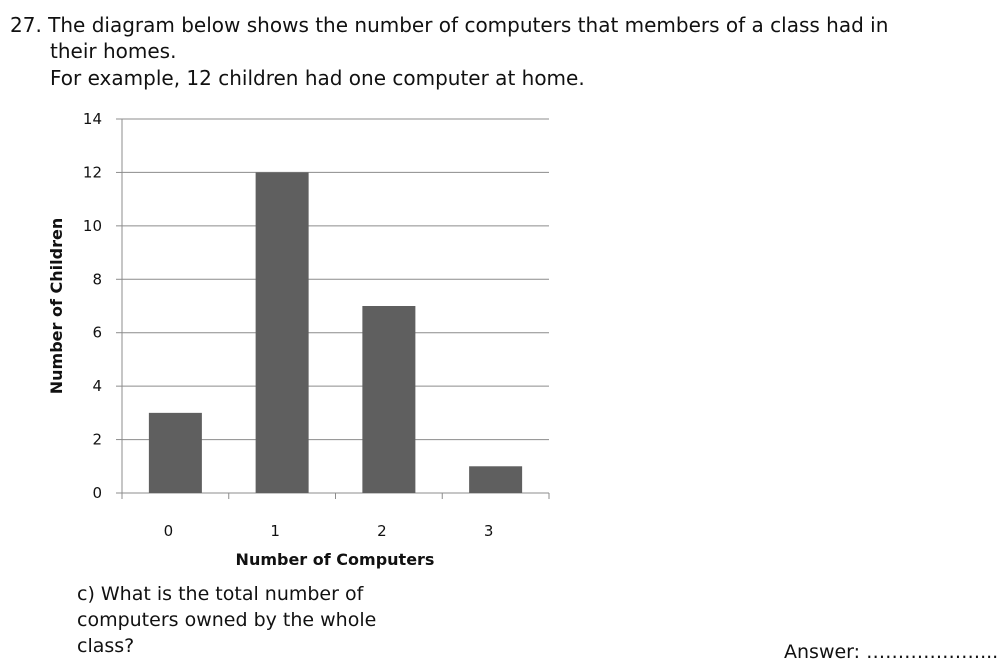 The image size is (1001, 668). I want to click on y-tick-label: 4, so click(97, 386).